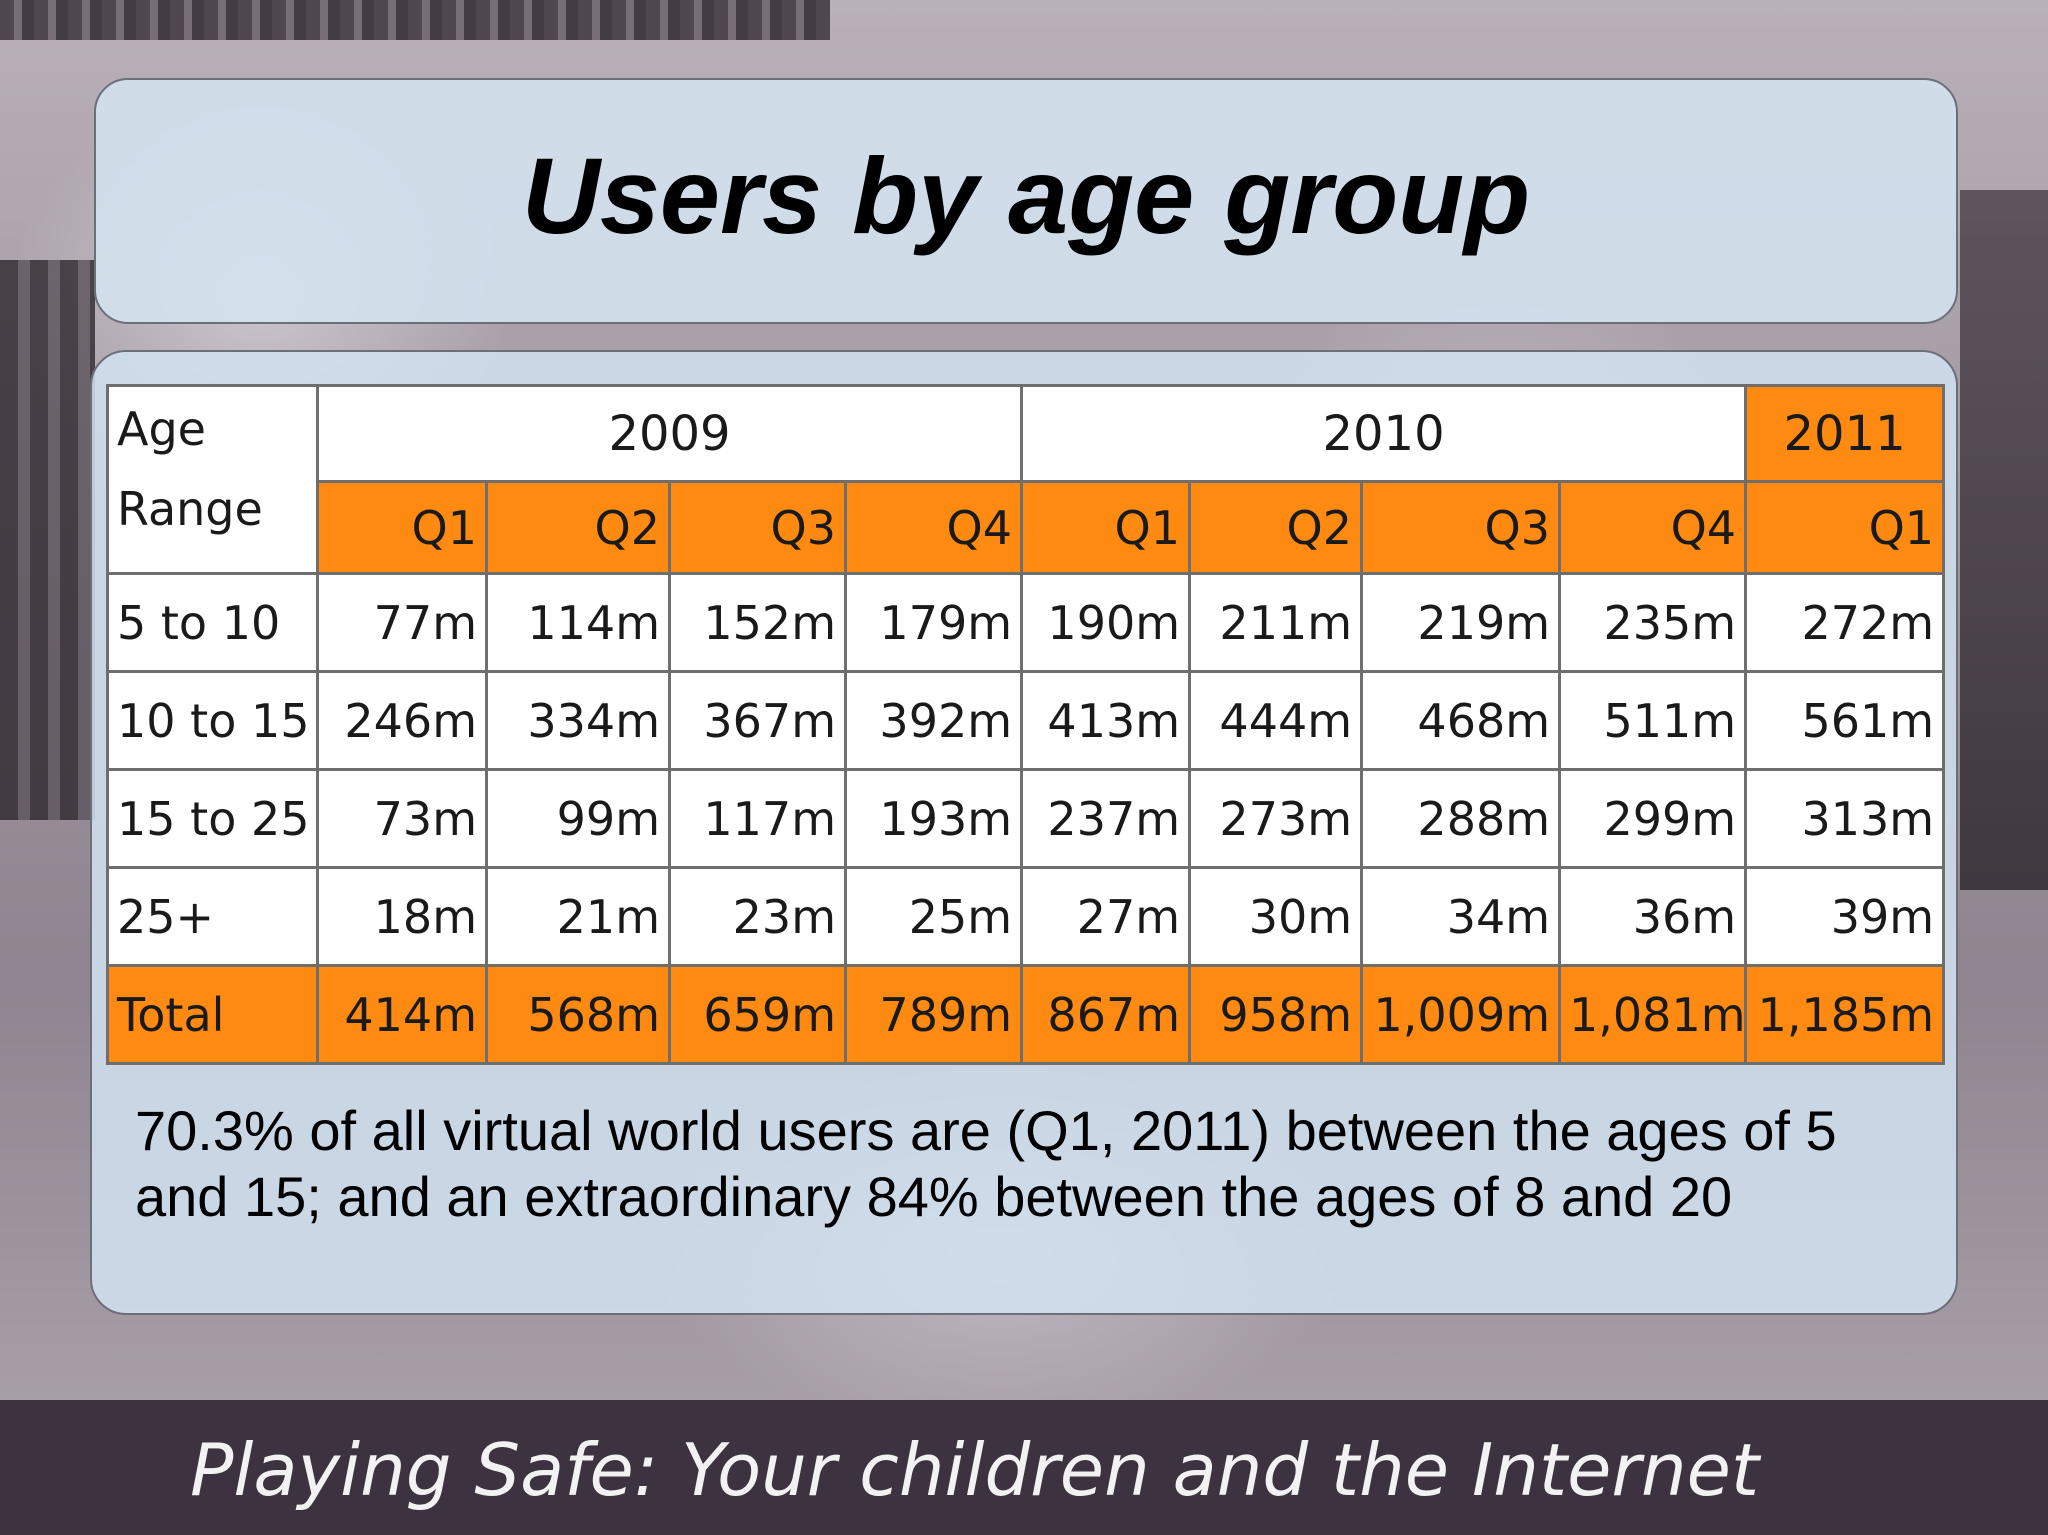 The height and width of the screenshot is (1535, 2048). Describe the element at coordinates (1653, 622) in the screenshot. I see `table-cell: 235m` at that location.